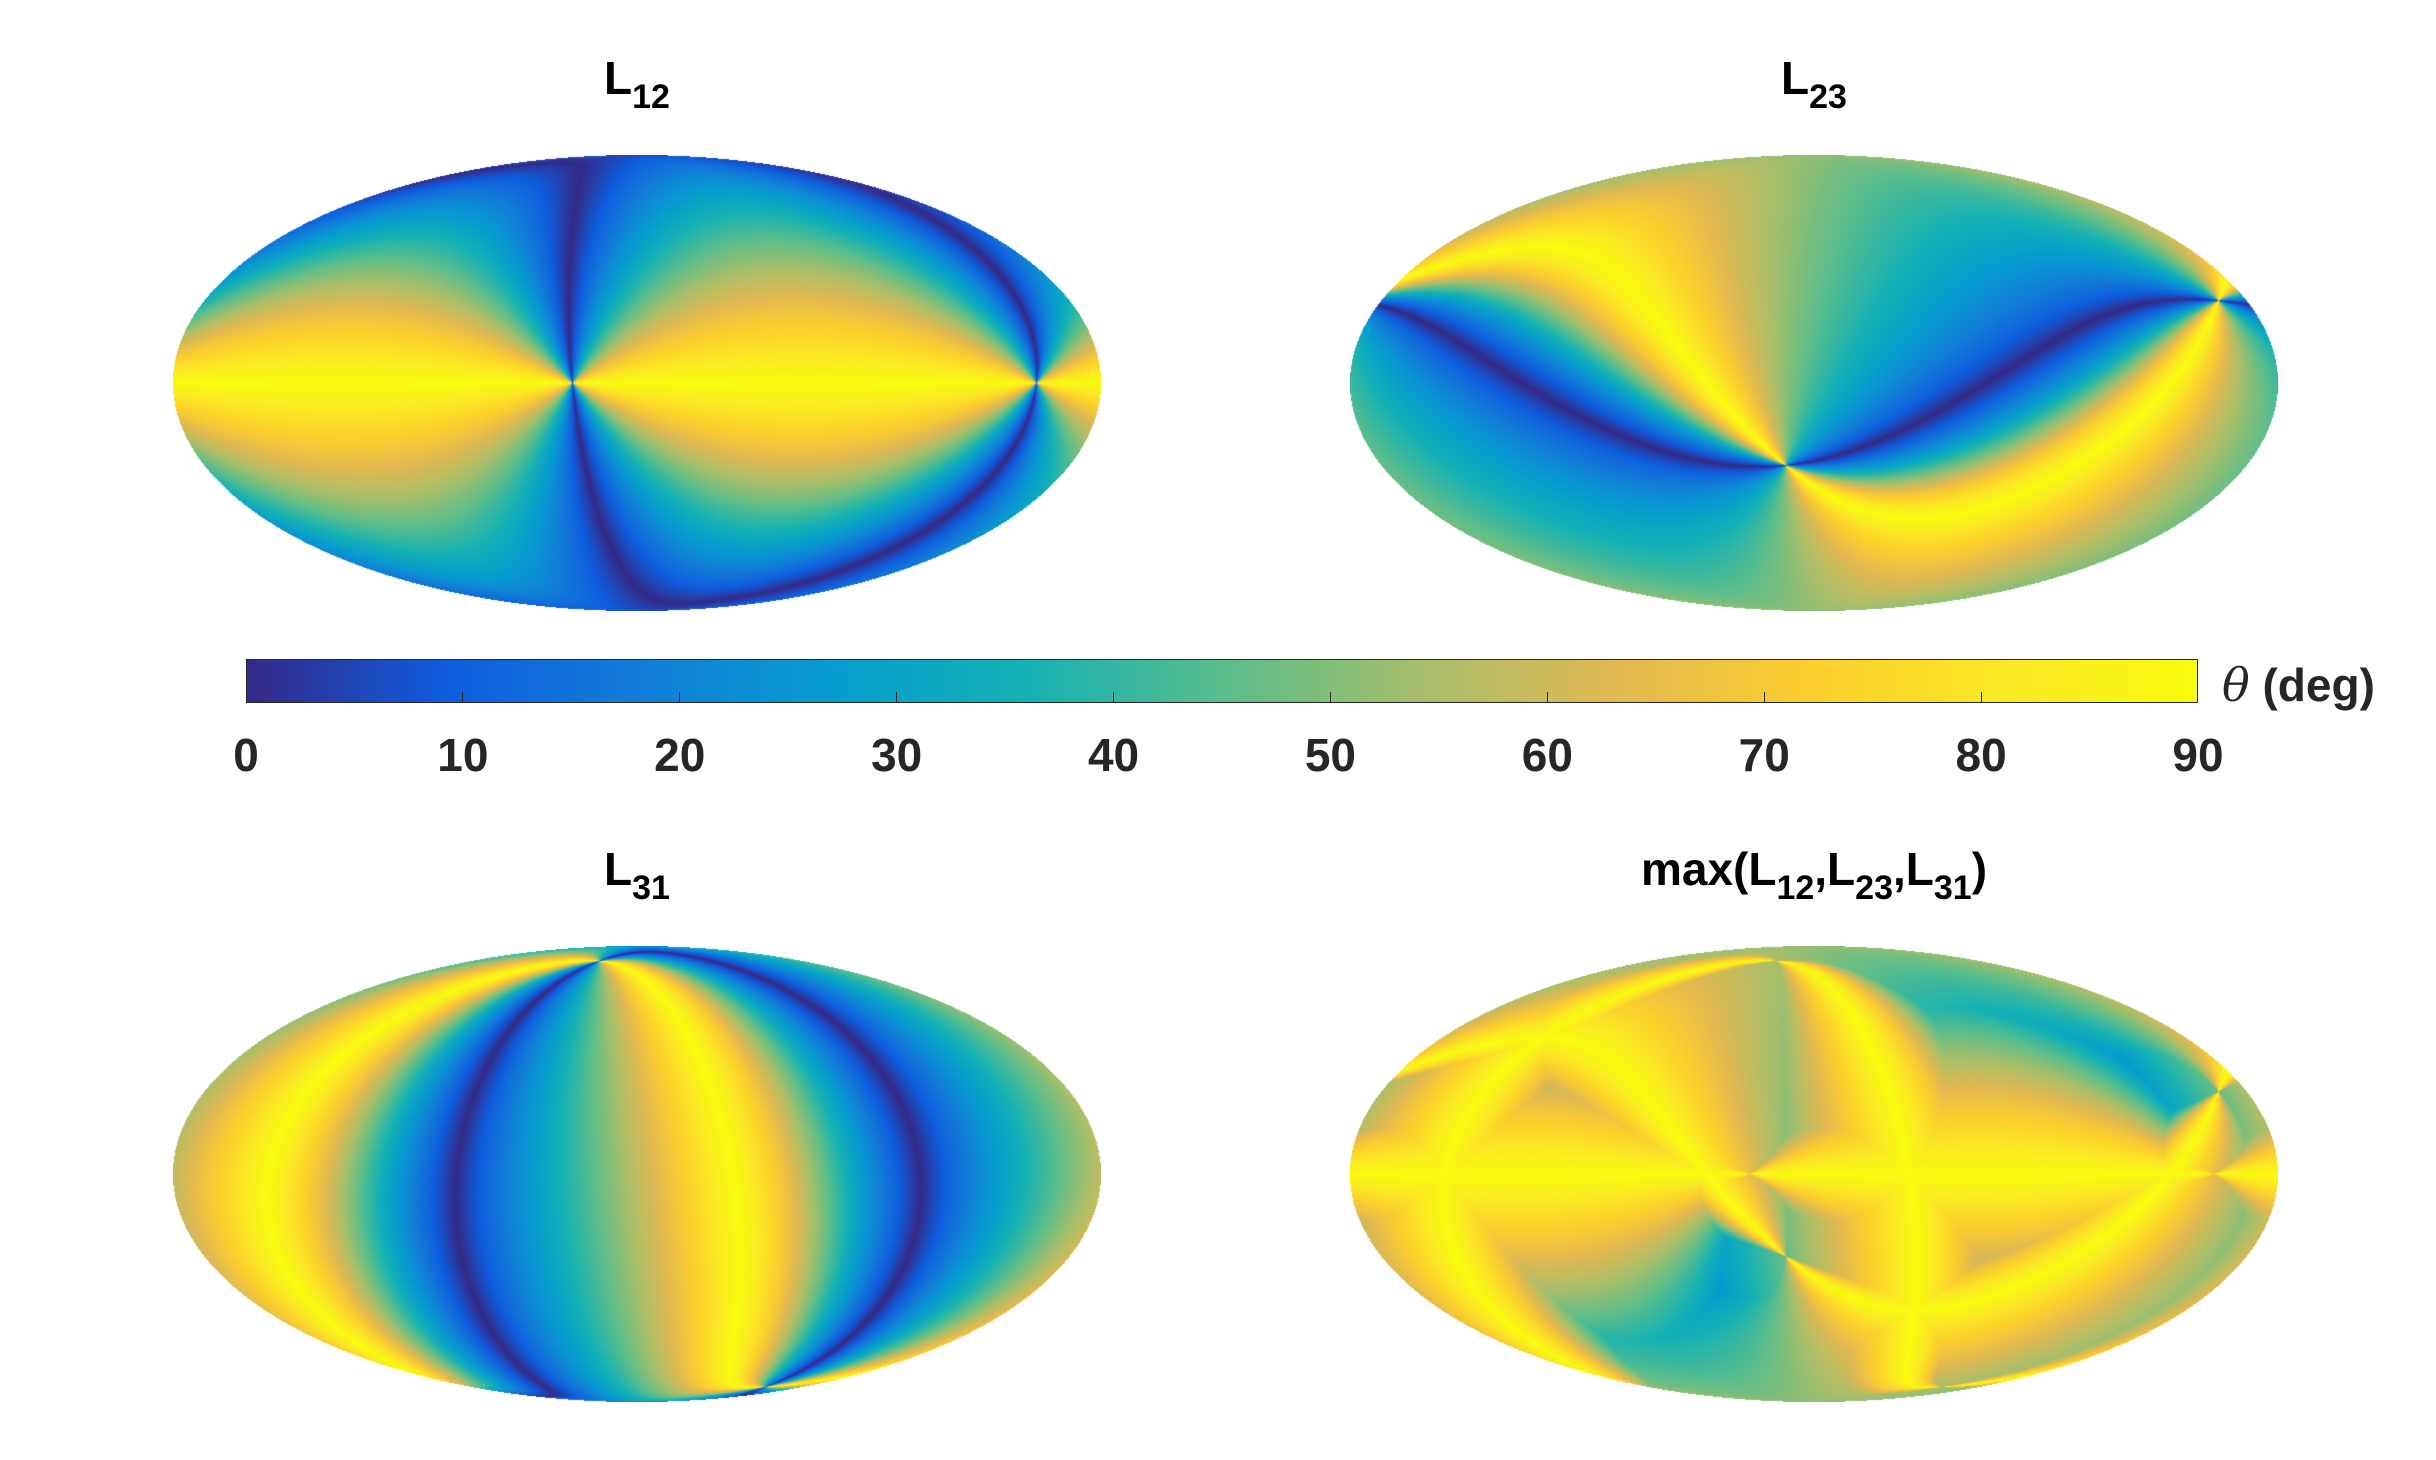  Describe the element at coordinates (1814, 383) in the screenshot. I see `map-l23-heatmap` at that location.